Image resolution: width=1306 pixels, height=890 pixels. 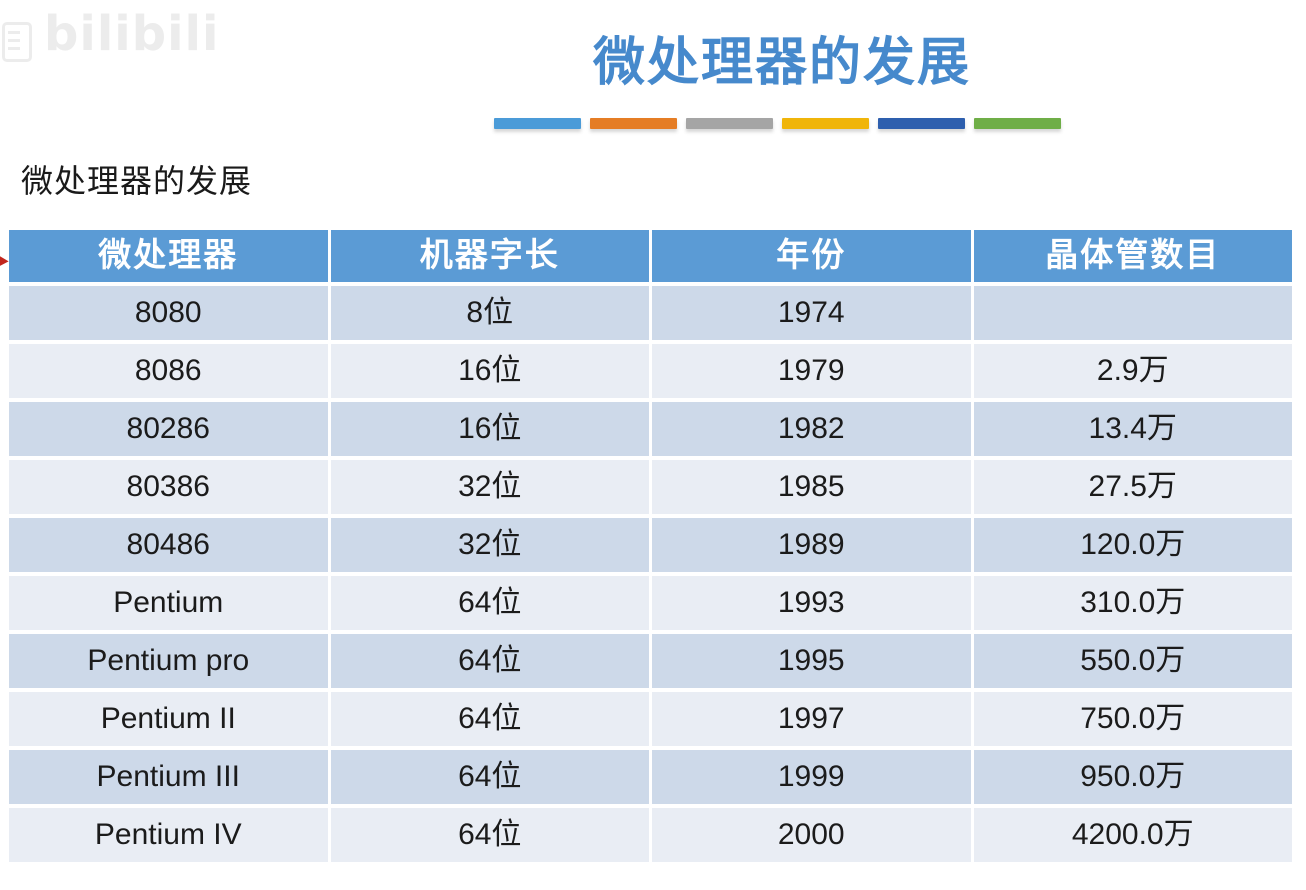 I want to click on bilibili-watermark: bilibili, so click(x=110, y=34).